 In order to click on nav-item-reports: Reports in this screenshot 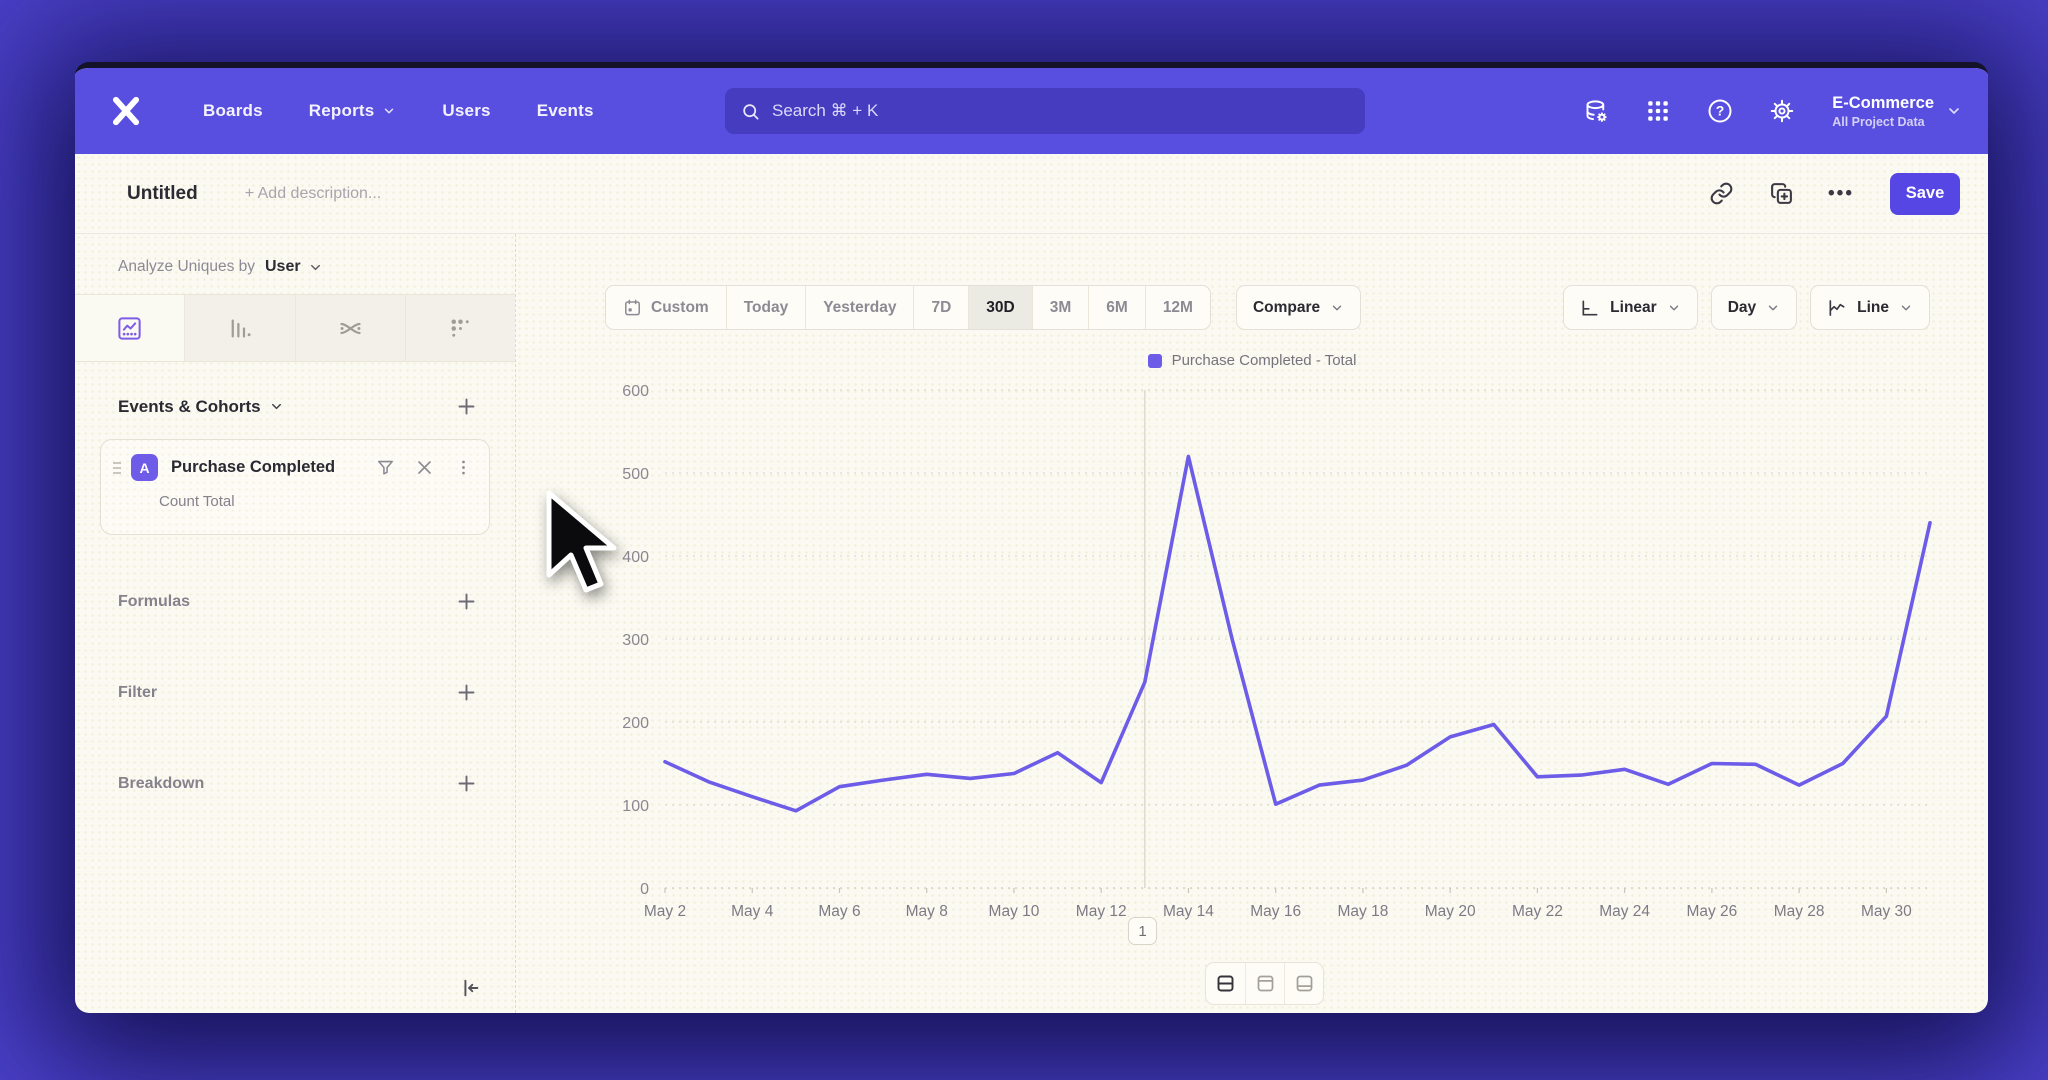, I will do `click(353, 111)`.